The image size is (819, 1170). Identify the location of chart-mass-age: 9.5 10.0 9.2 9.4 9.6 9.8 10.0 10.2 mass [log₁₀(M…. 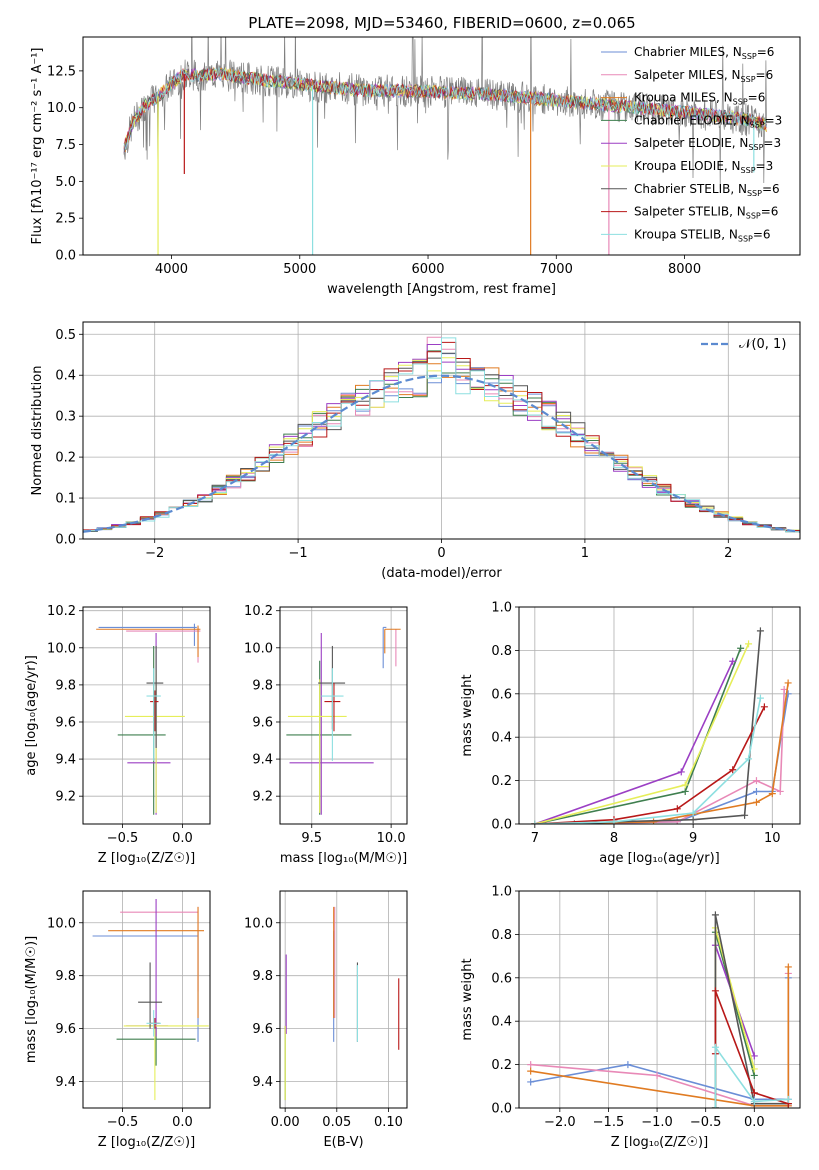
(326, 735).